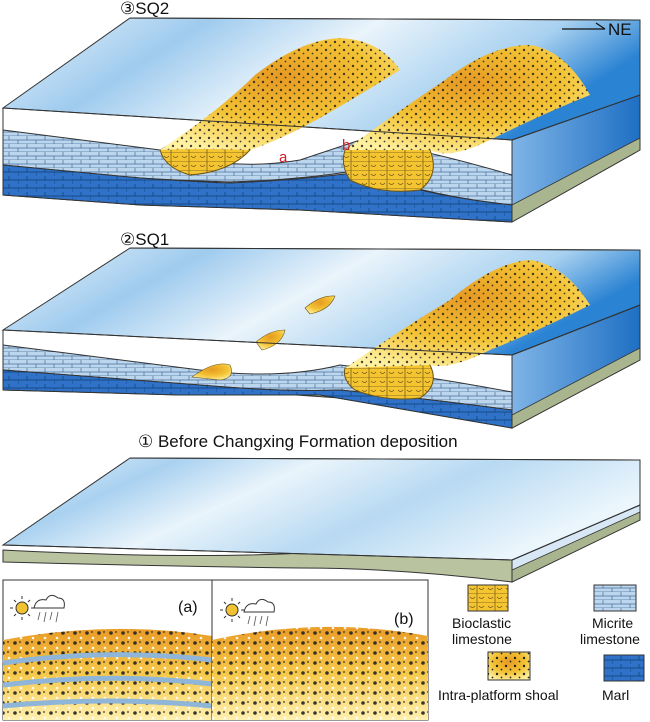  What do you see at coordinates (188, 607) in the screenshot?
I see `inset-a-label: (a)` at bounding box center [188, 607].